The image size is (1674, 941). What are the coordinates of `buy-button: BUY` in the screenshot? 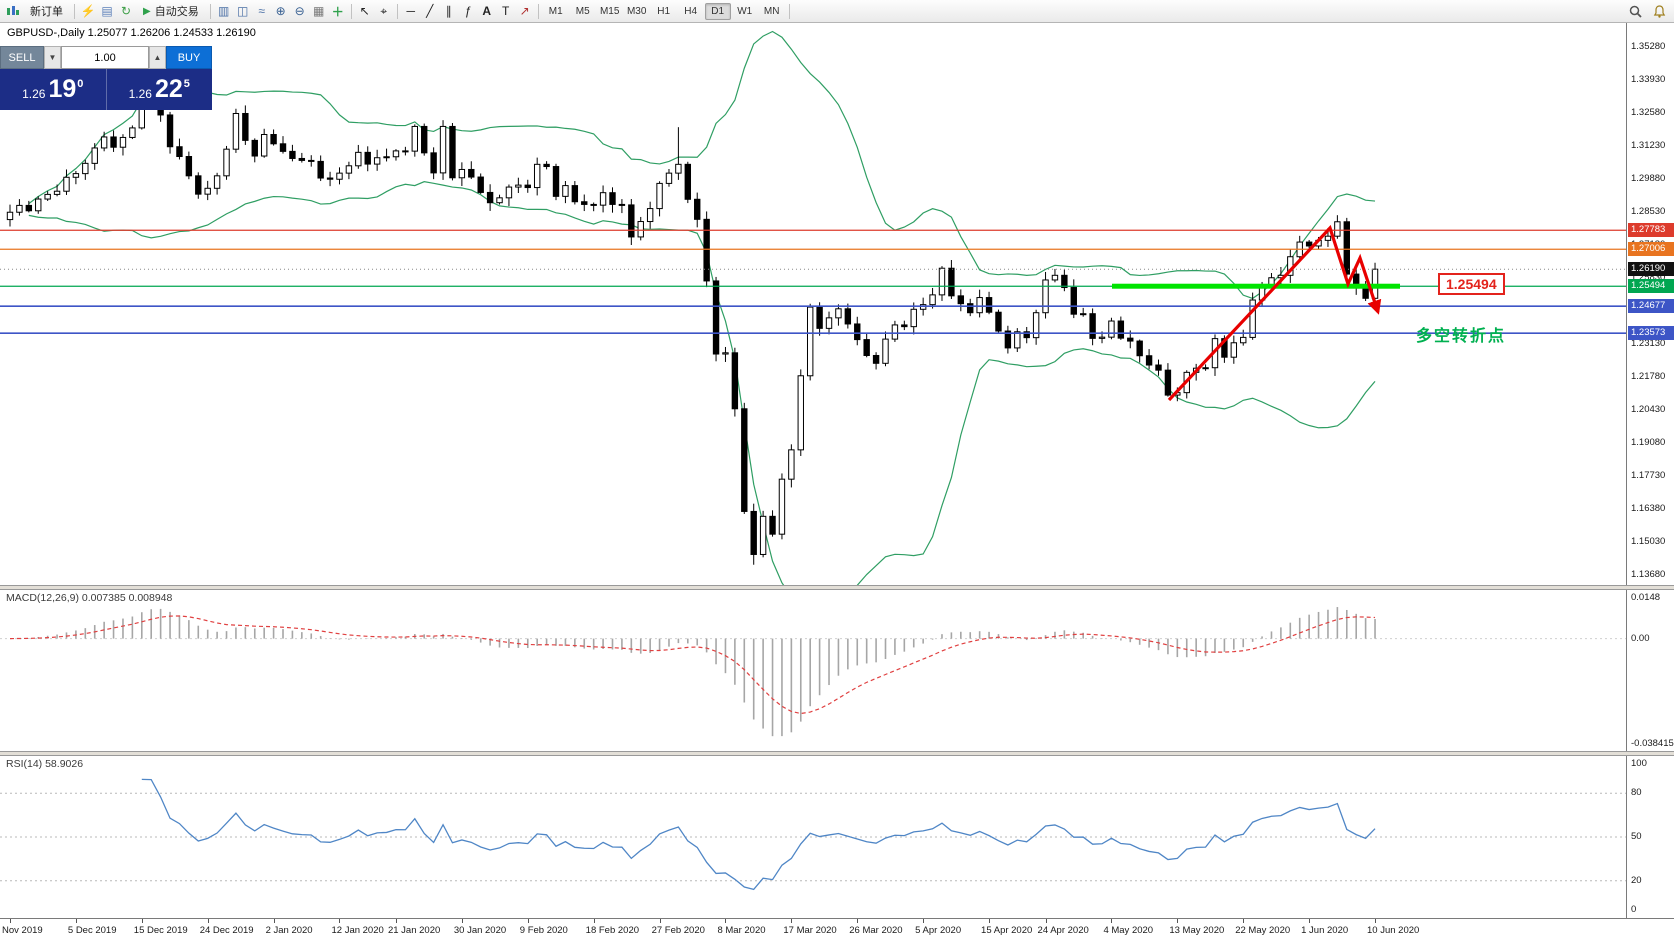 It's located at (189, 57).